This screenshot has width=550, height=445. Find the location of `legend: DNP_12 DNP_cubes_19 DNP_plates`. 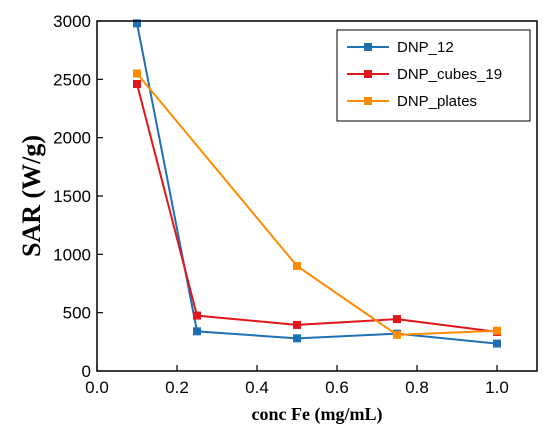

legend: DNP_12 DNP_cubes_19 DNP_plates is located at coordinates (433, 75).